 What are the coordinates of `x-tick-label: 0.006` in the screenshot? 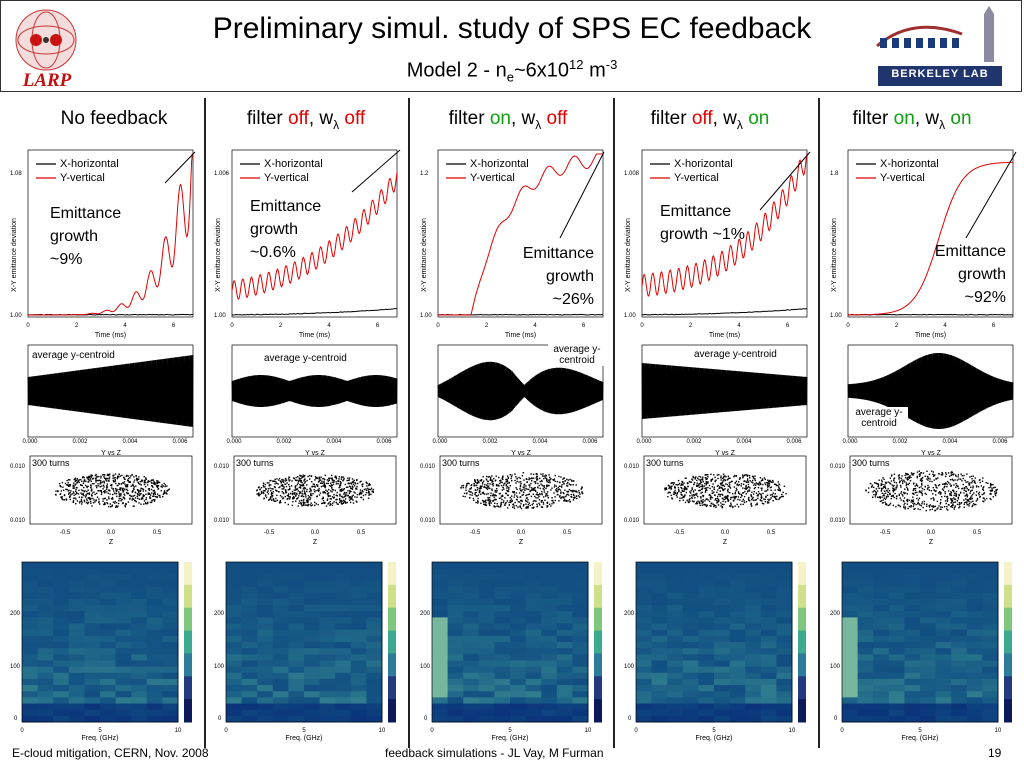 It's located at (180, 442).